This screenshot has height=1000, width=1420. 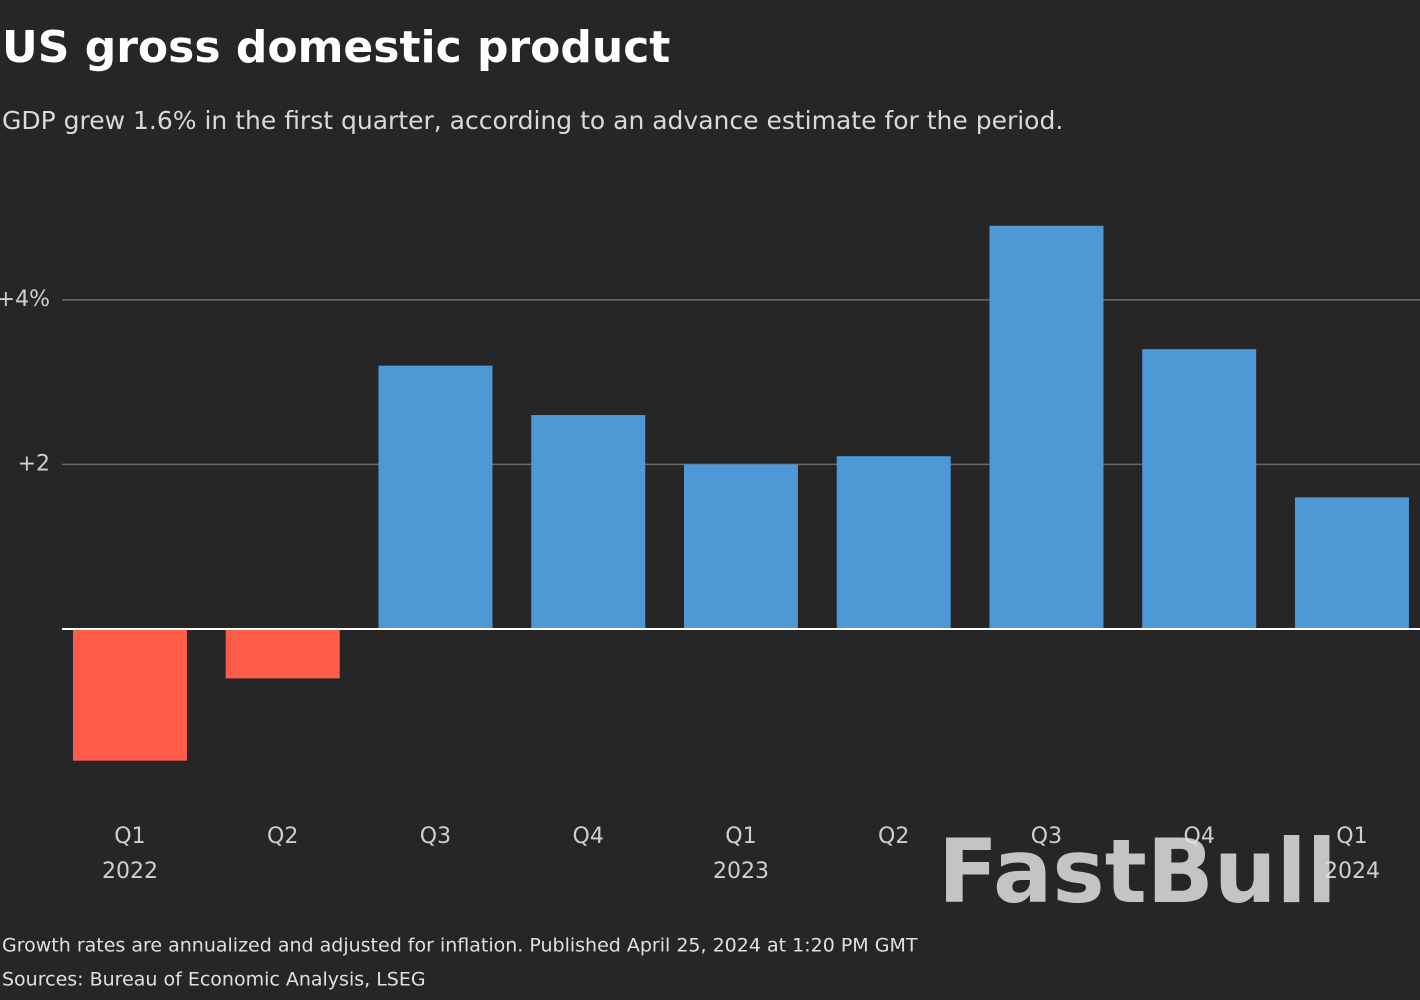 What do you see at coordinates (25, 299) in the screenshot?
I see `y-tick-label: +4%` at bounding box center [25, 299].